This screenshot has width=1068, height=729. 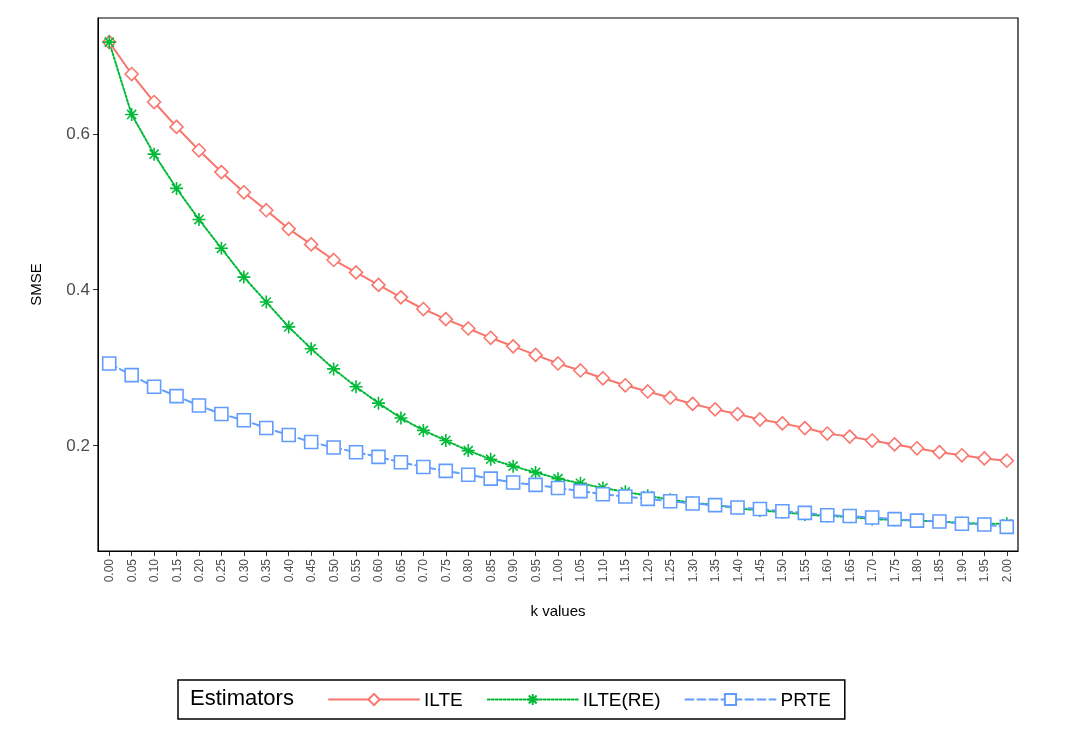 What do you see at coordinates (917, 570) in the screenshot?
I see `x-tick-label: 1.80` at bounding box center [917, 570].